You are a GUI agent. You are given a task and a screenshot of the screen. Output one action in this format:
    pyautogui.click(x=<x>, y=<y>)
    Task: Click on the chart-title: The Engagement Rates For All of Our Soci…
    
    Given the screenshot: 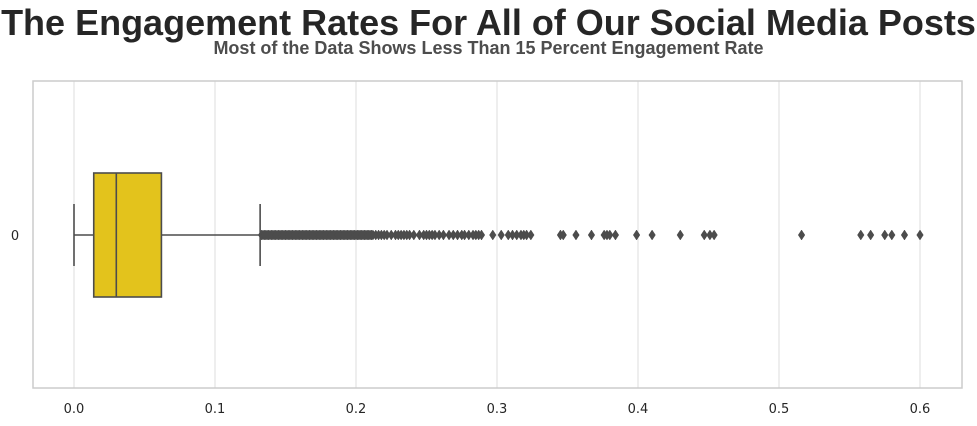 What is the action you would take?
    pyautogui.click(x=488, y=22)
    